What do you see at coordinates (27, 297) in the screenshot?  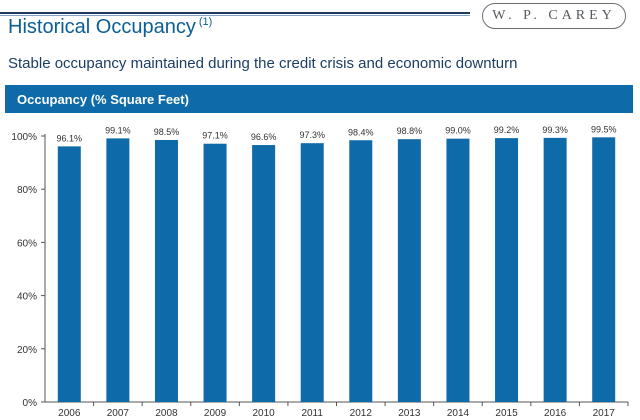 I see `y-tick-label: 40%` at bounding box center [27, 297].